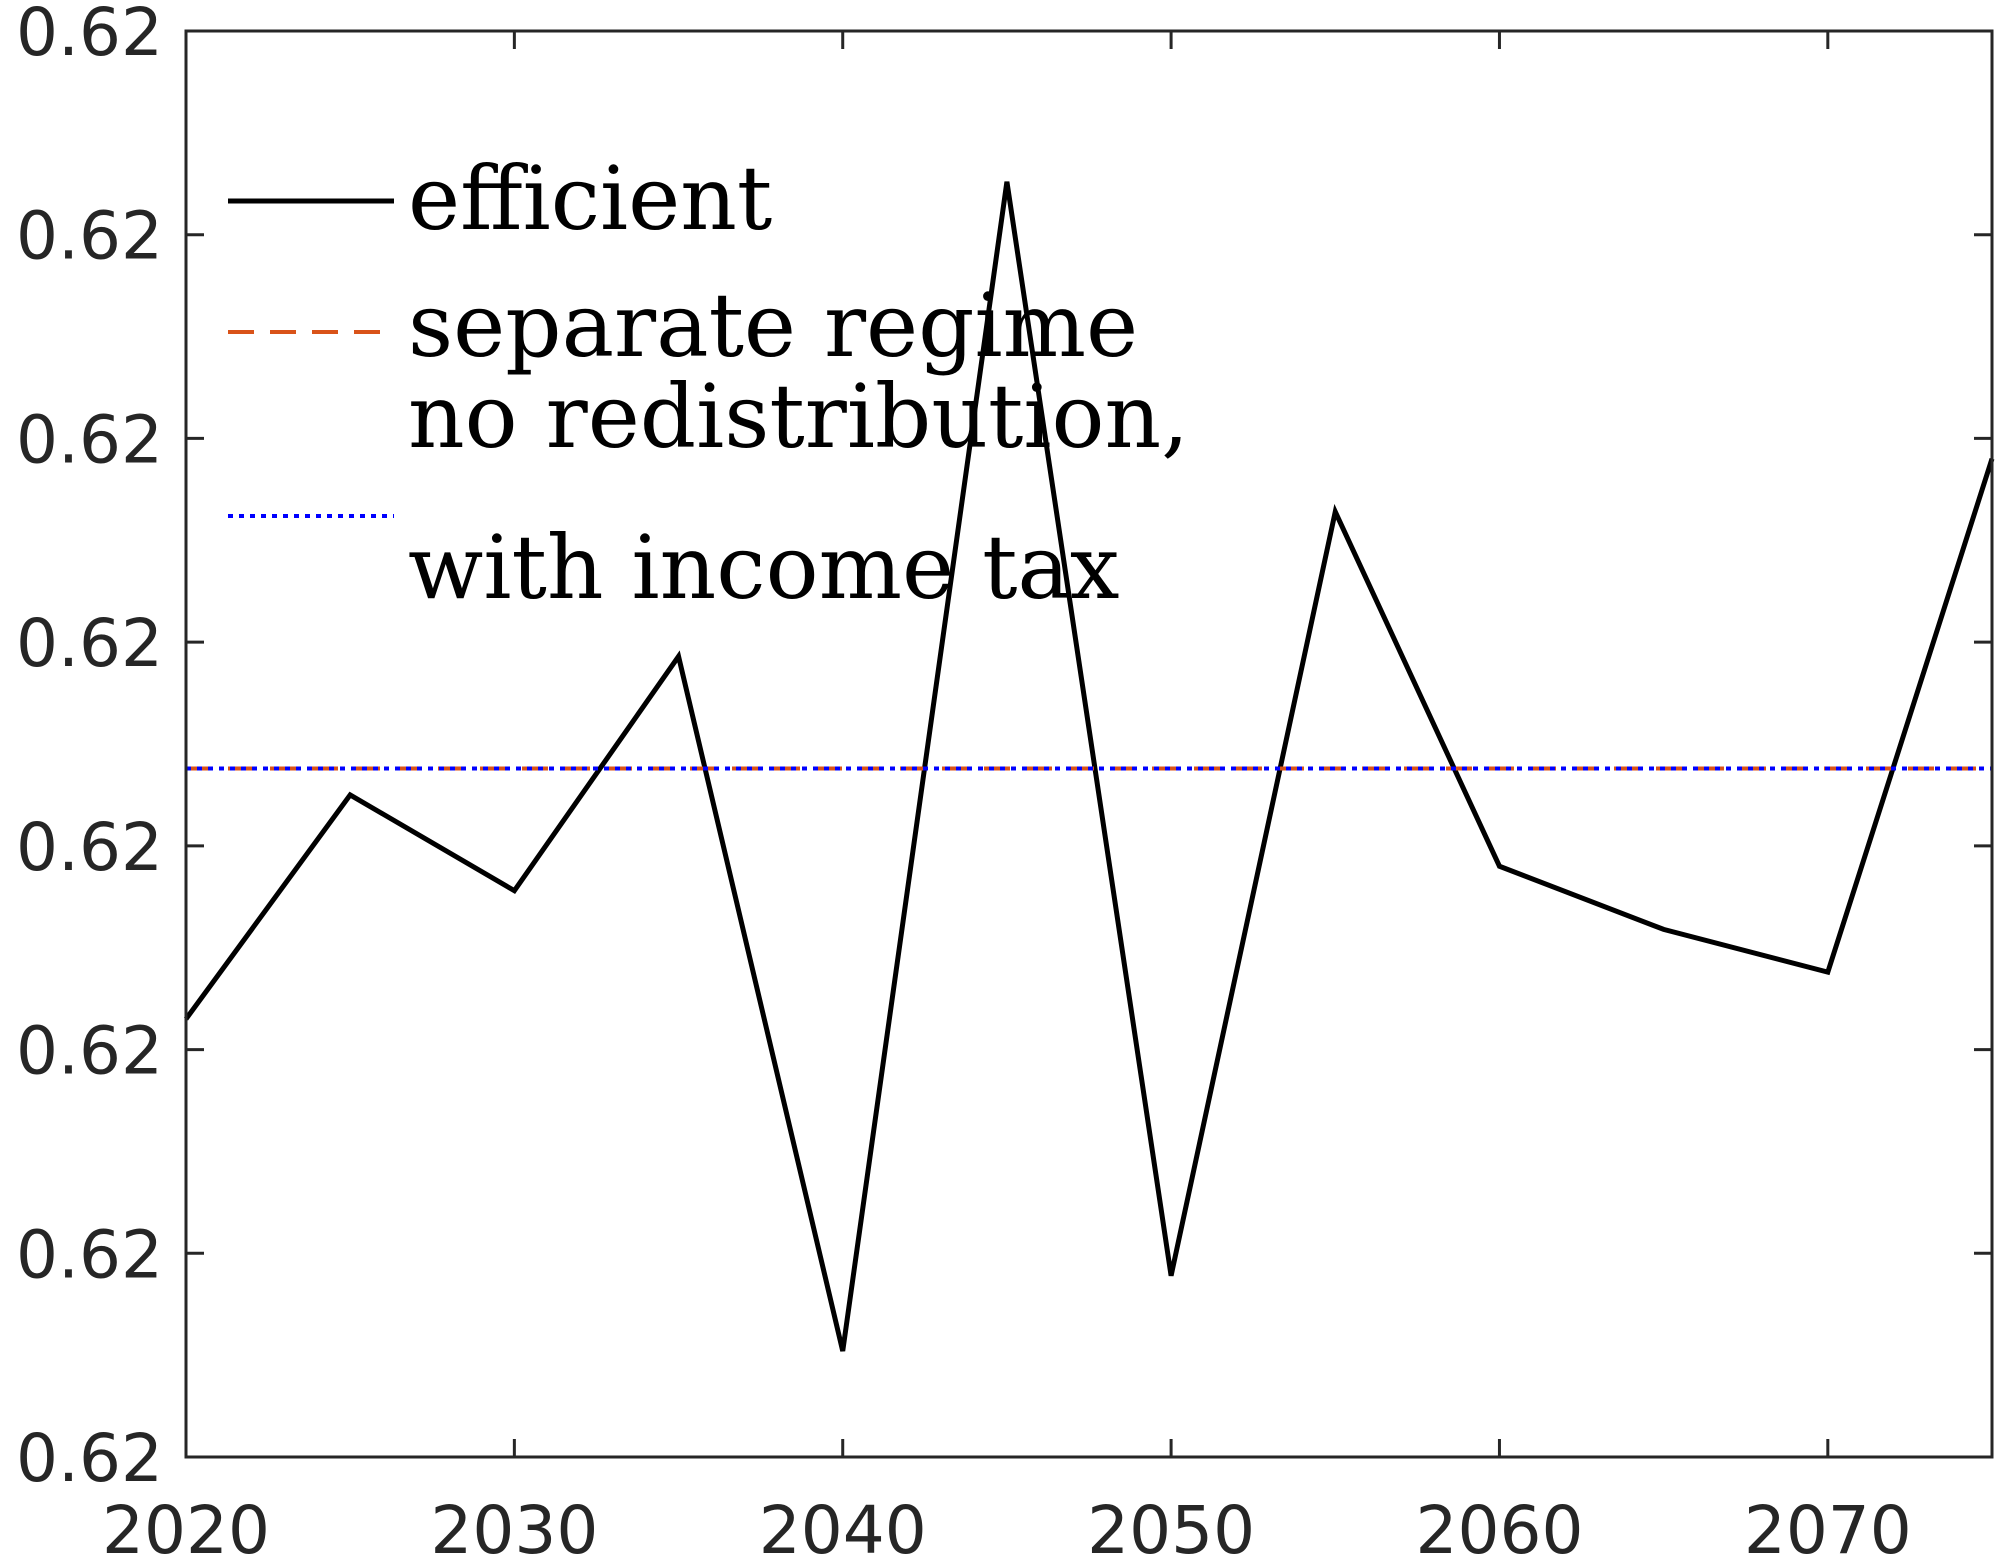 This screenshot has width=1998, height=1554. What do you see at coordinates (590, 198) in the screenshot?
I see `legend-label-efficient: efficient` at bounding box center [590, 198].